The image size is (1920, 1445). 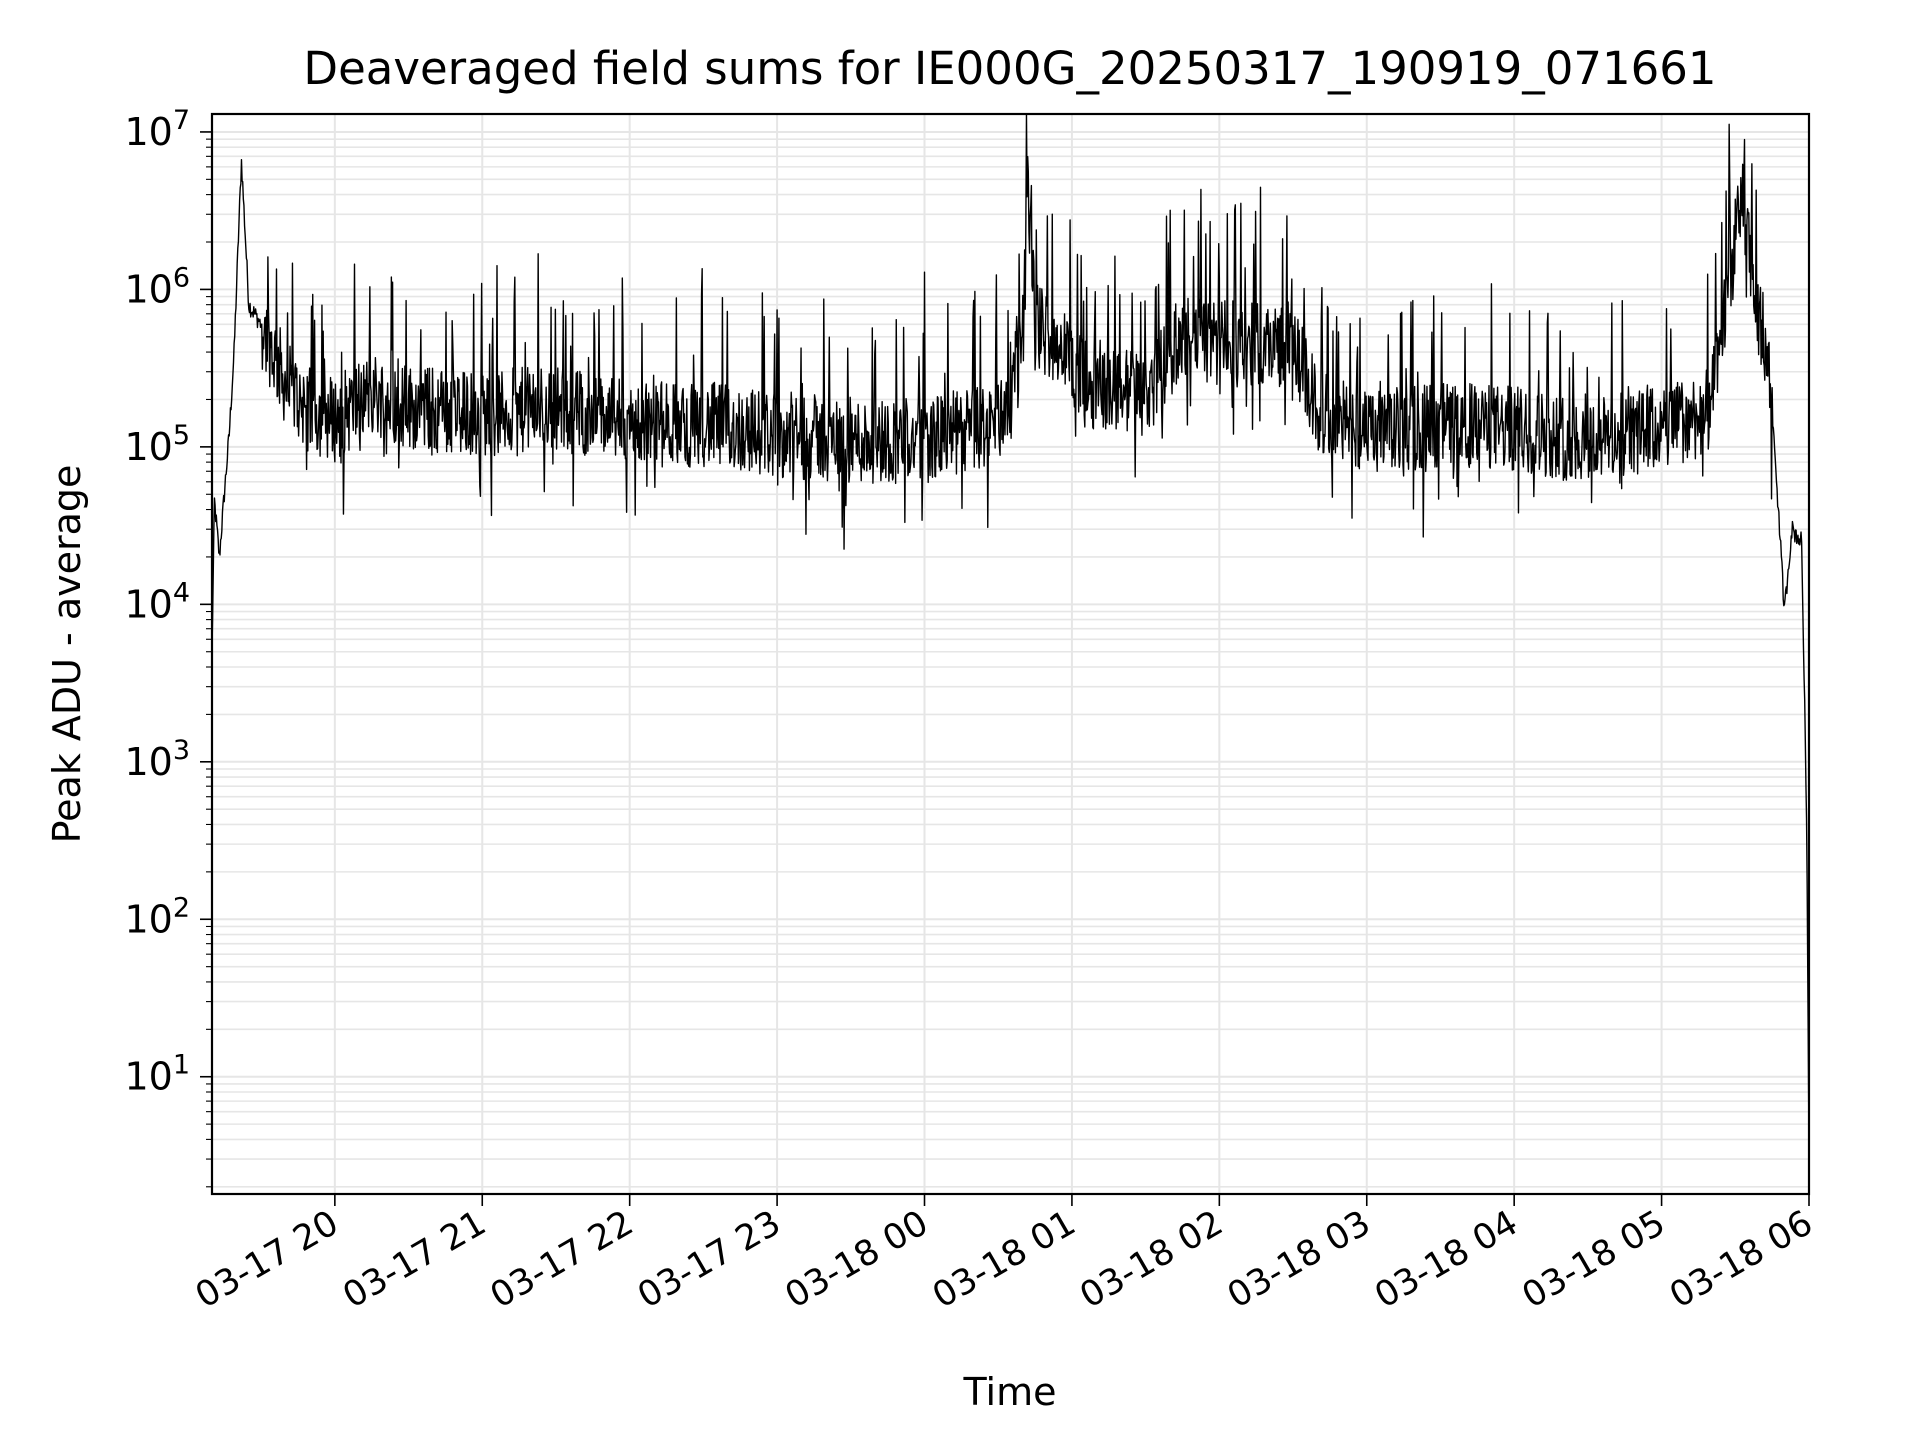 What do you see at coordinates (157, 1074) in the screenshot?
I see `y-tick-label: 101` at bounding box center [157, 1074].